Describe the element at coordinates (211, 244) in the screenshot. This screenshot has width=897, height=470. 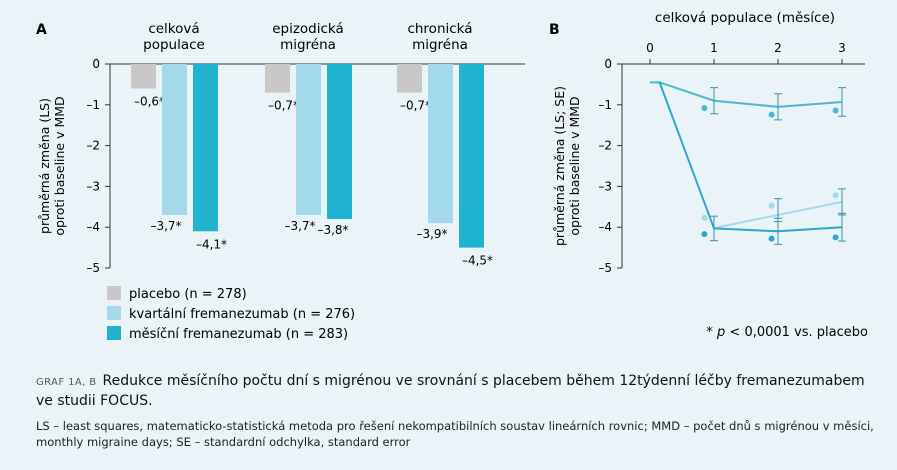
I see `panel-a-data-label: –4,1*` at that location.